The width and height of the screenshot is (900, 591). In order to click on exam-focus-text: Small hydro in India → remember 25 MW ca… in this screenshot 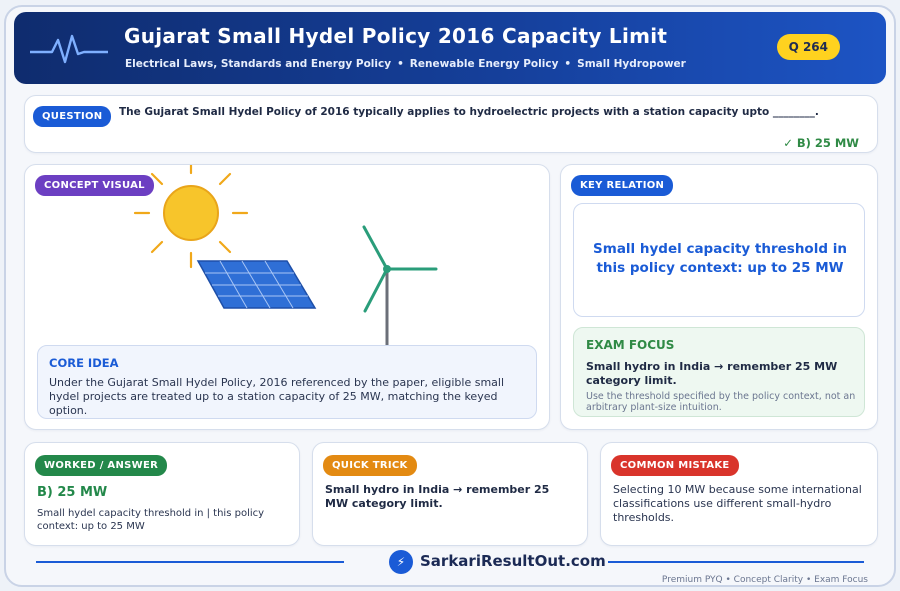, I will do `click(712, 373)`.